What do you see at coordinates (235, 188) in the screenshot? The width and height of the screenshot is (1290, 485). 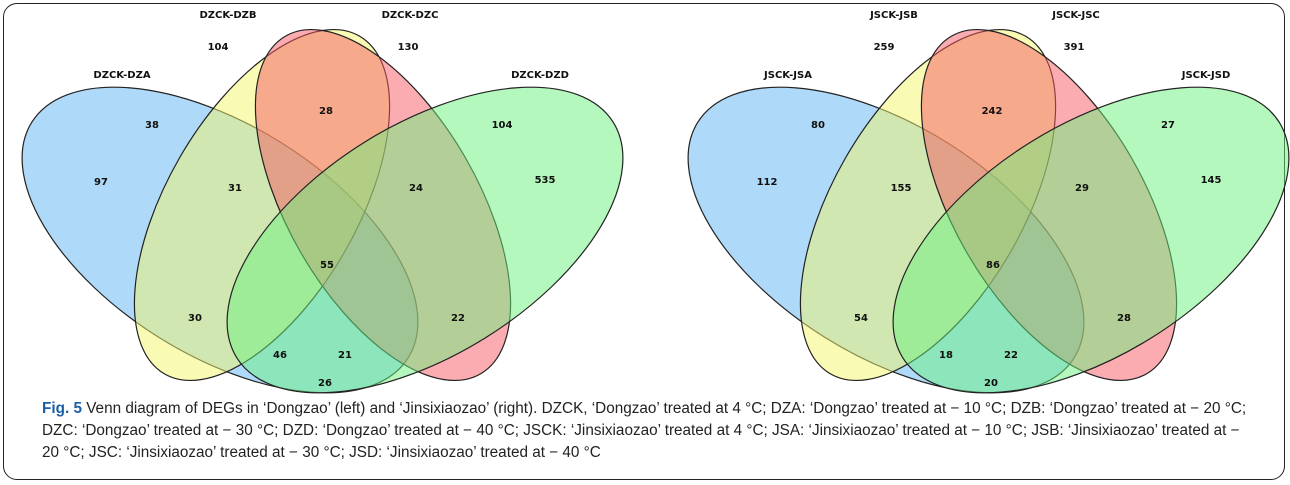 I see `region-count: 31` at bounding box center [235, 188].